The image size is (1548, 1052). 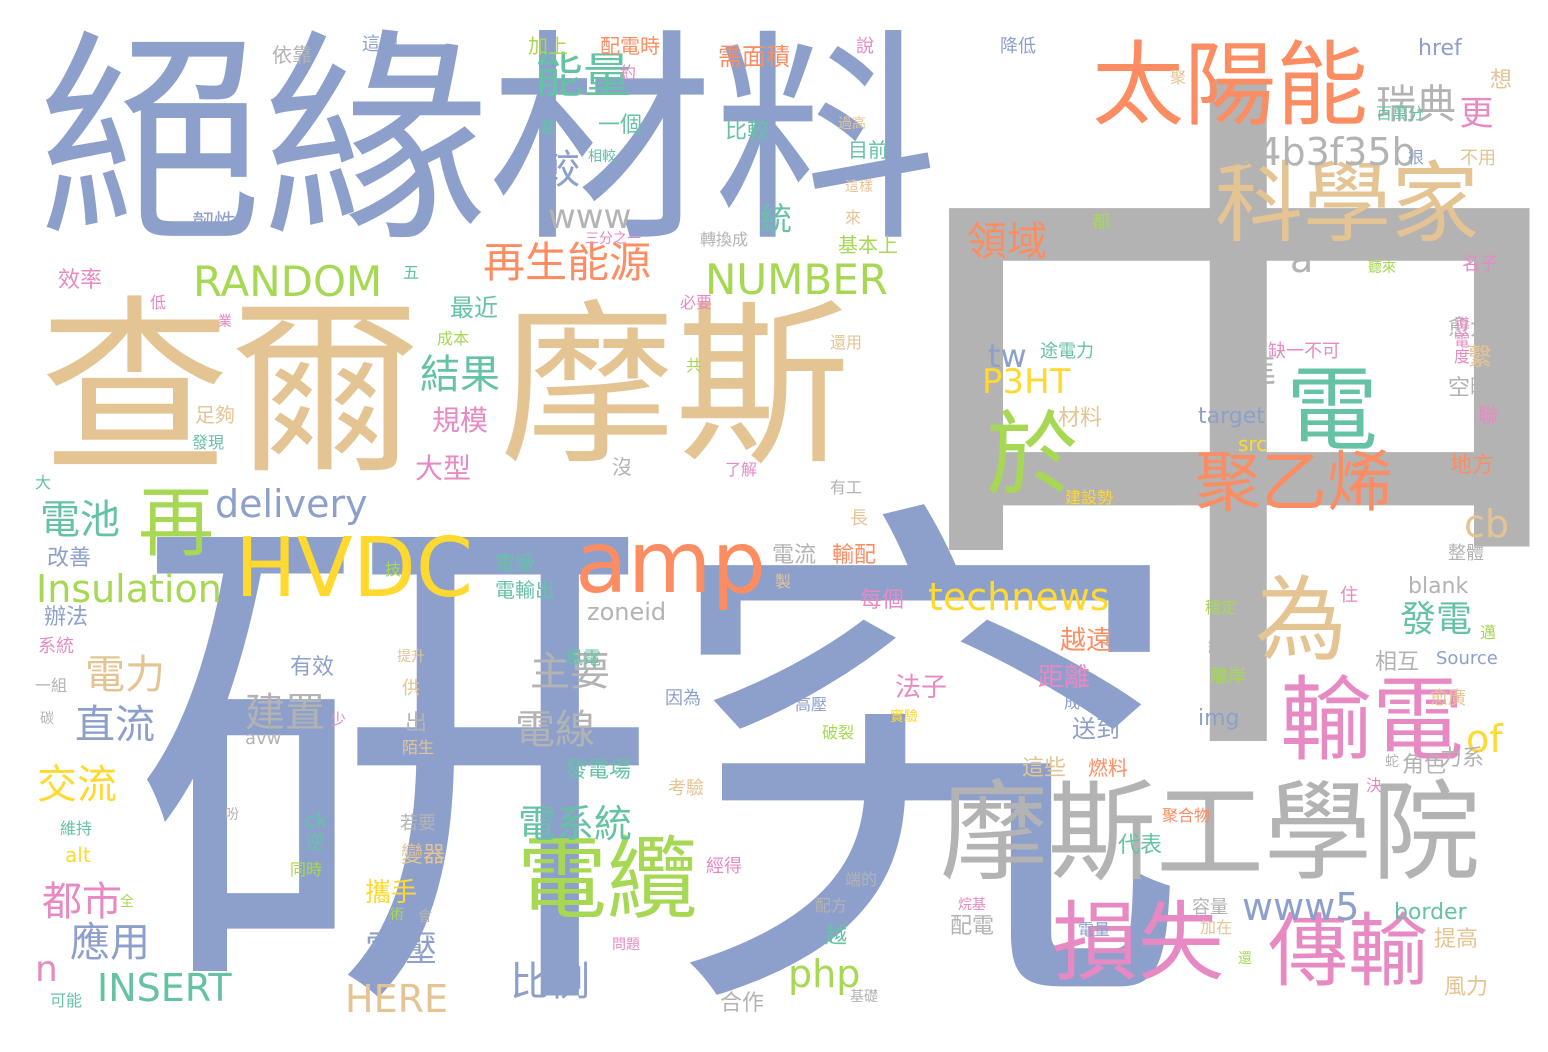 What do you see at coordinates (583, 658) in the screenshot?
I see `word-94: 風電` at bounding box center [583, 658].